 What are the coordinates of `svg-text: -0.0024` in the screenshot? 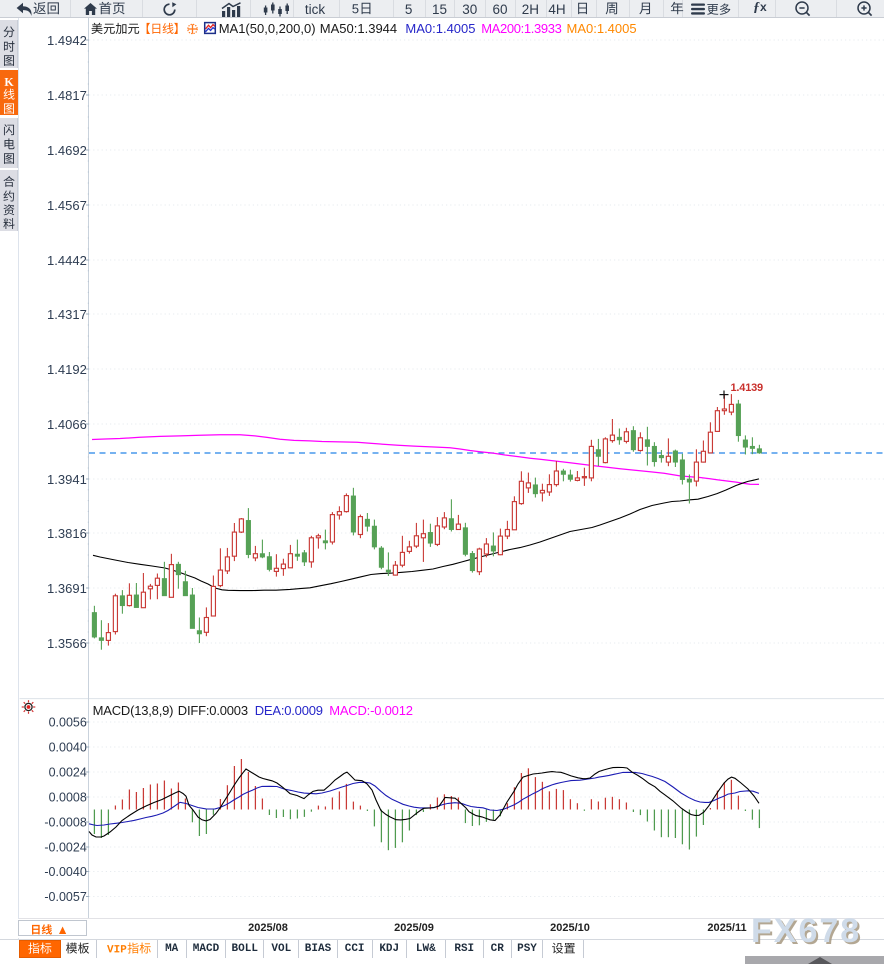 It's located at (65, 848).